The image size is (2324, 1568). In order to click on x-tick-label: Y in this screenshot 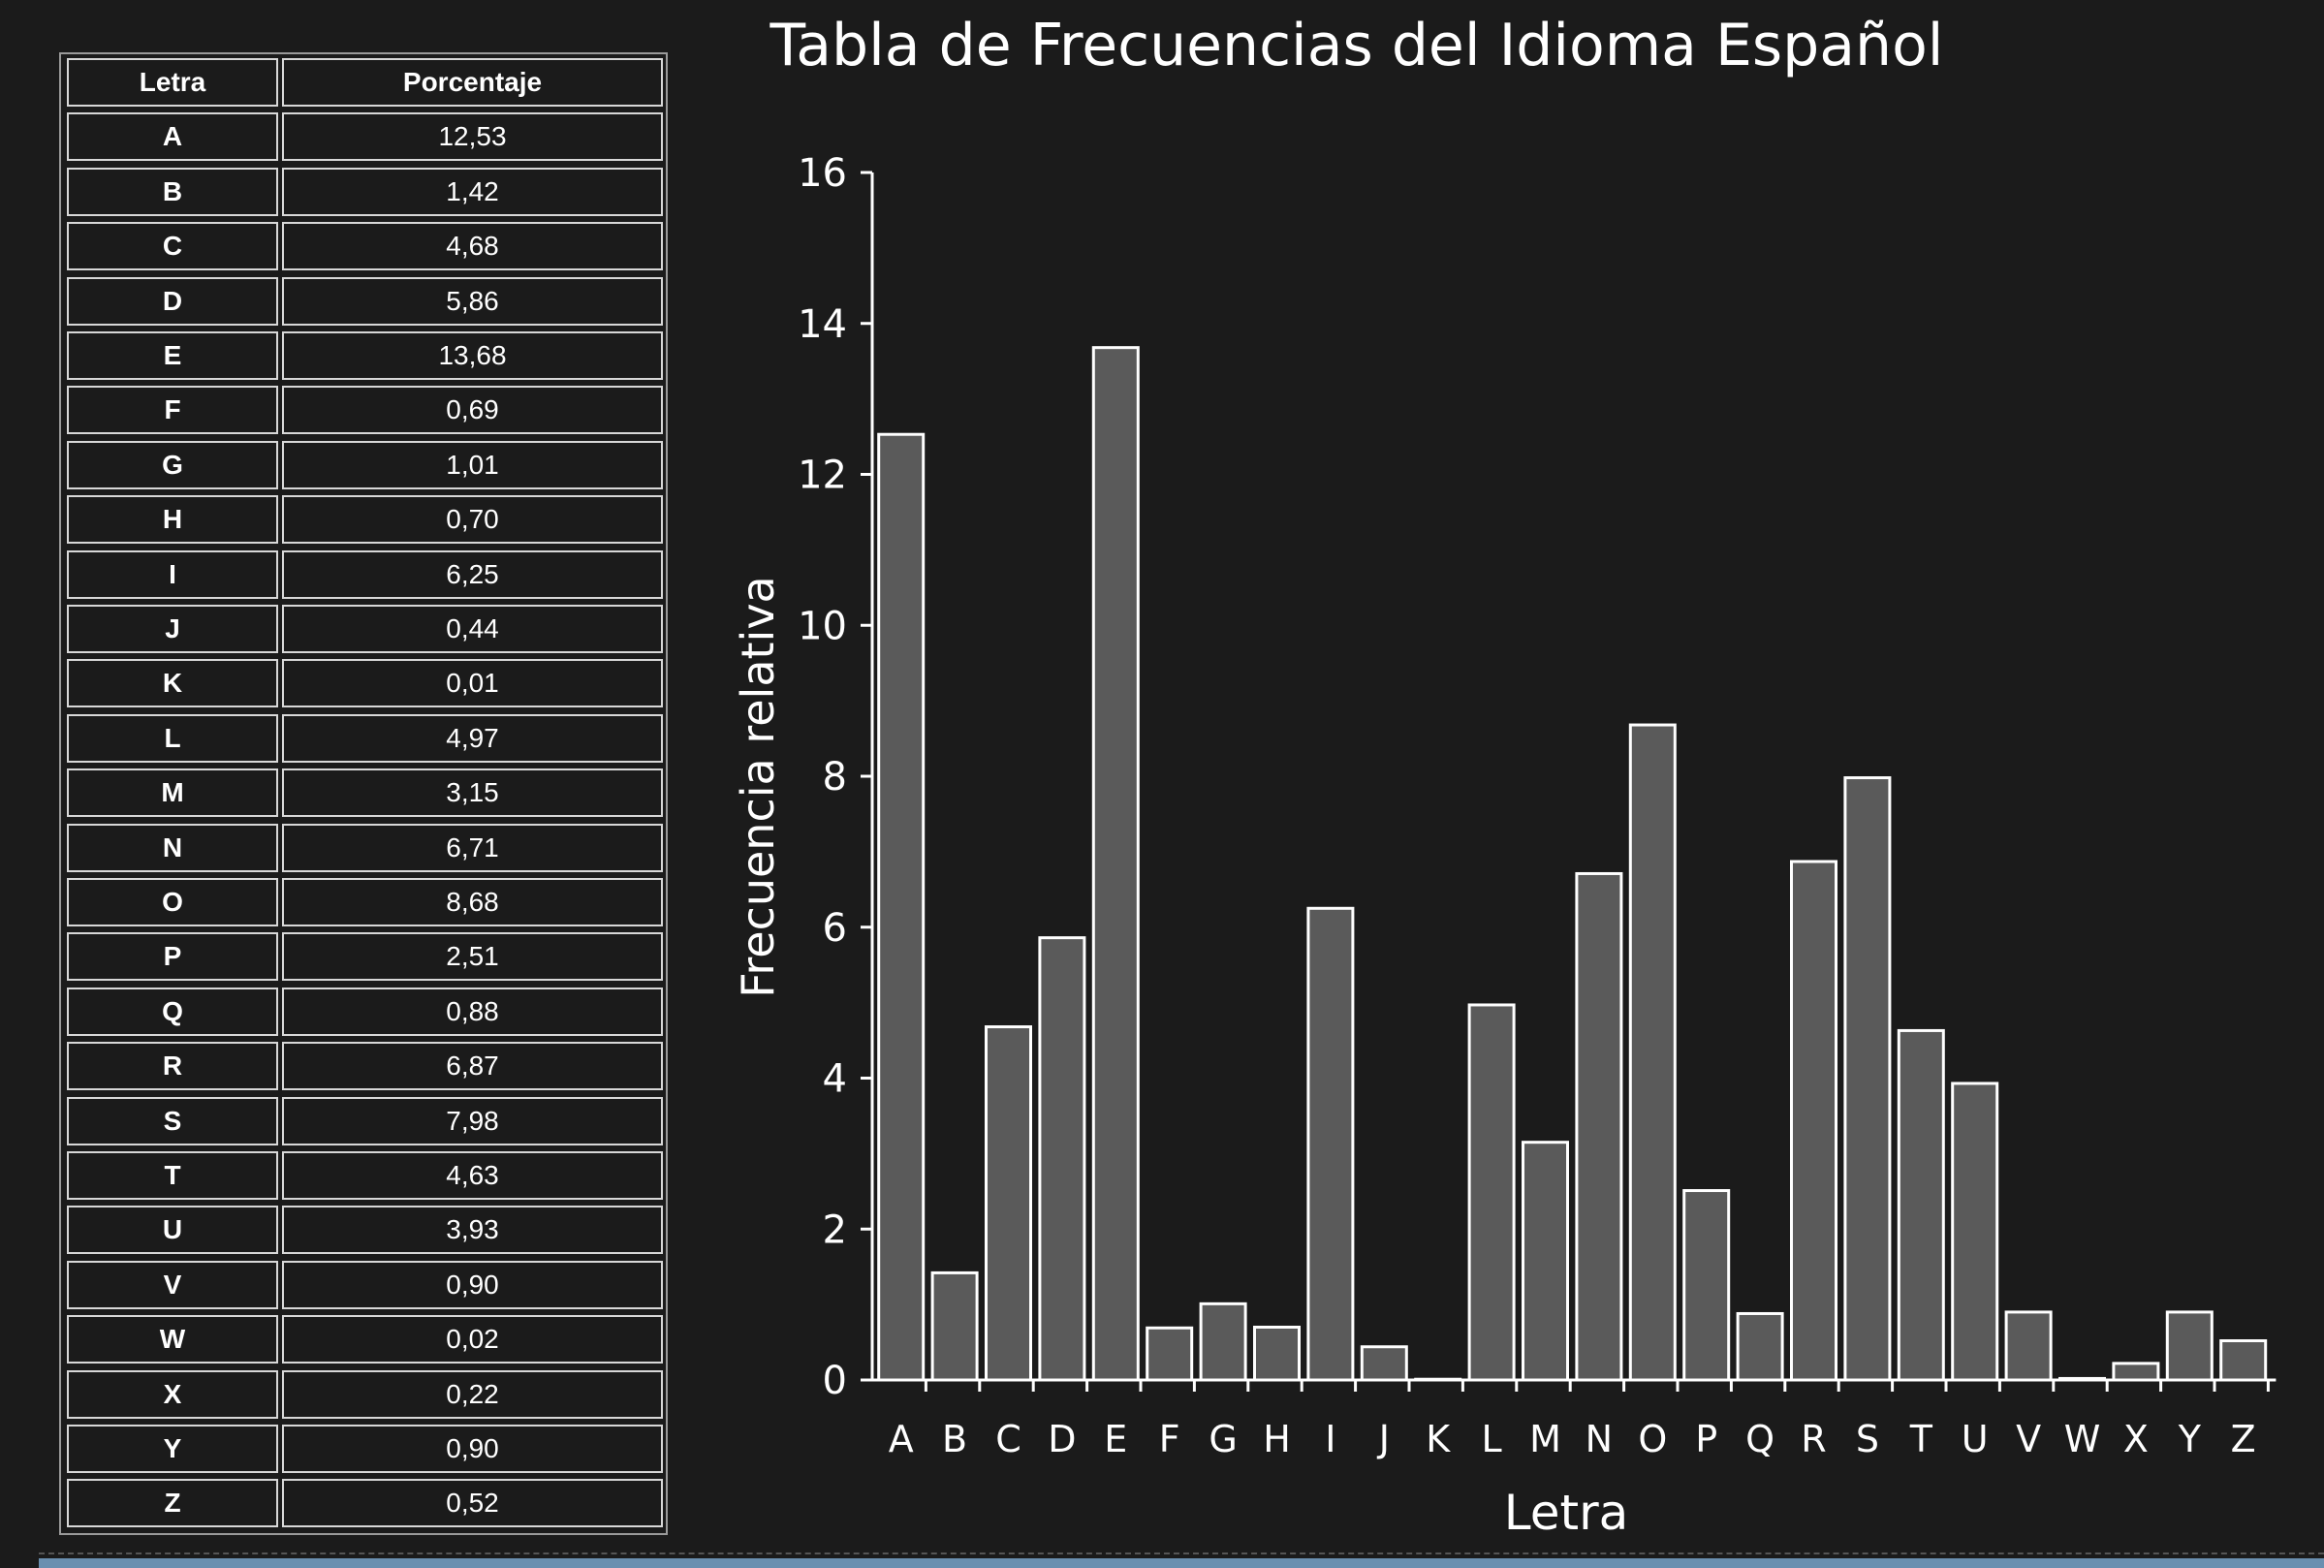, I will do `click(2190, 1439)`.